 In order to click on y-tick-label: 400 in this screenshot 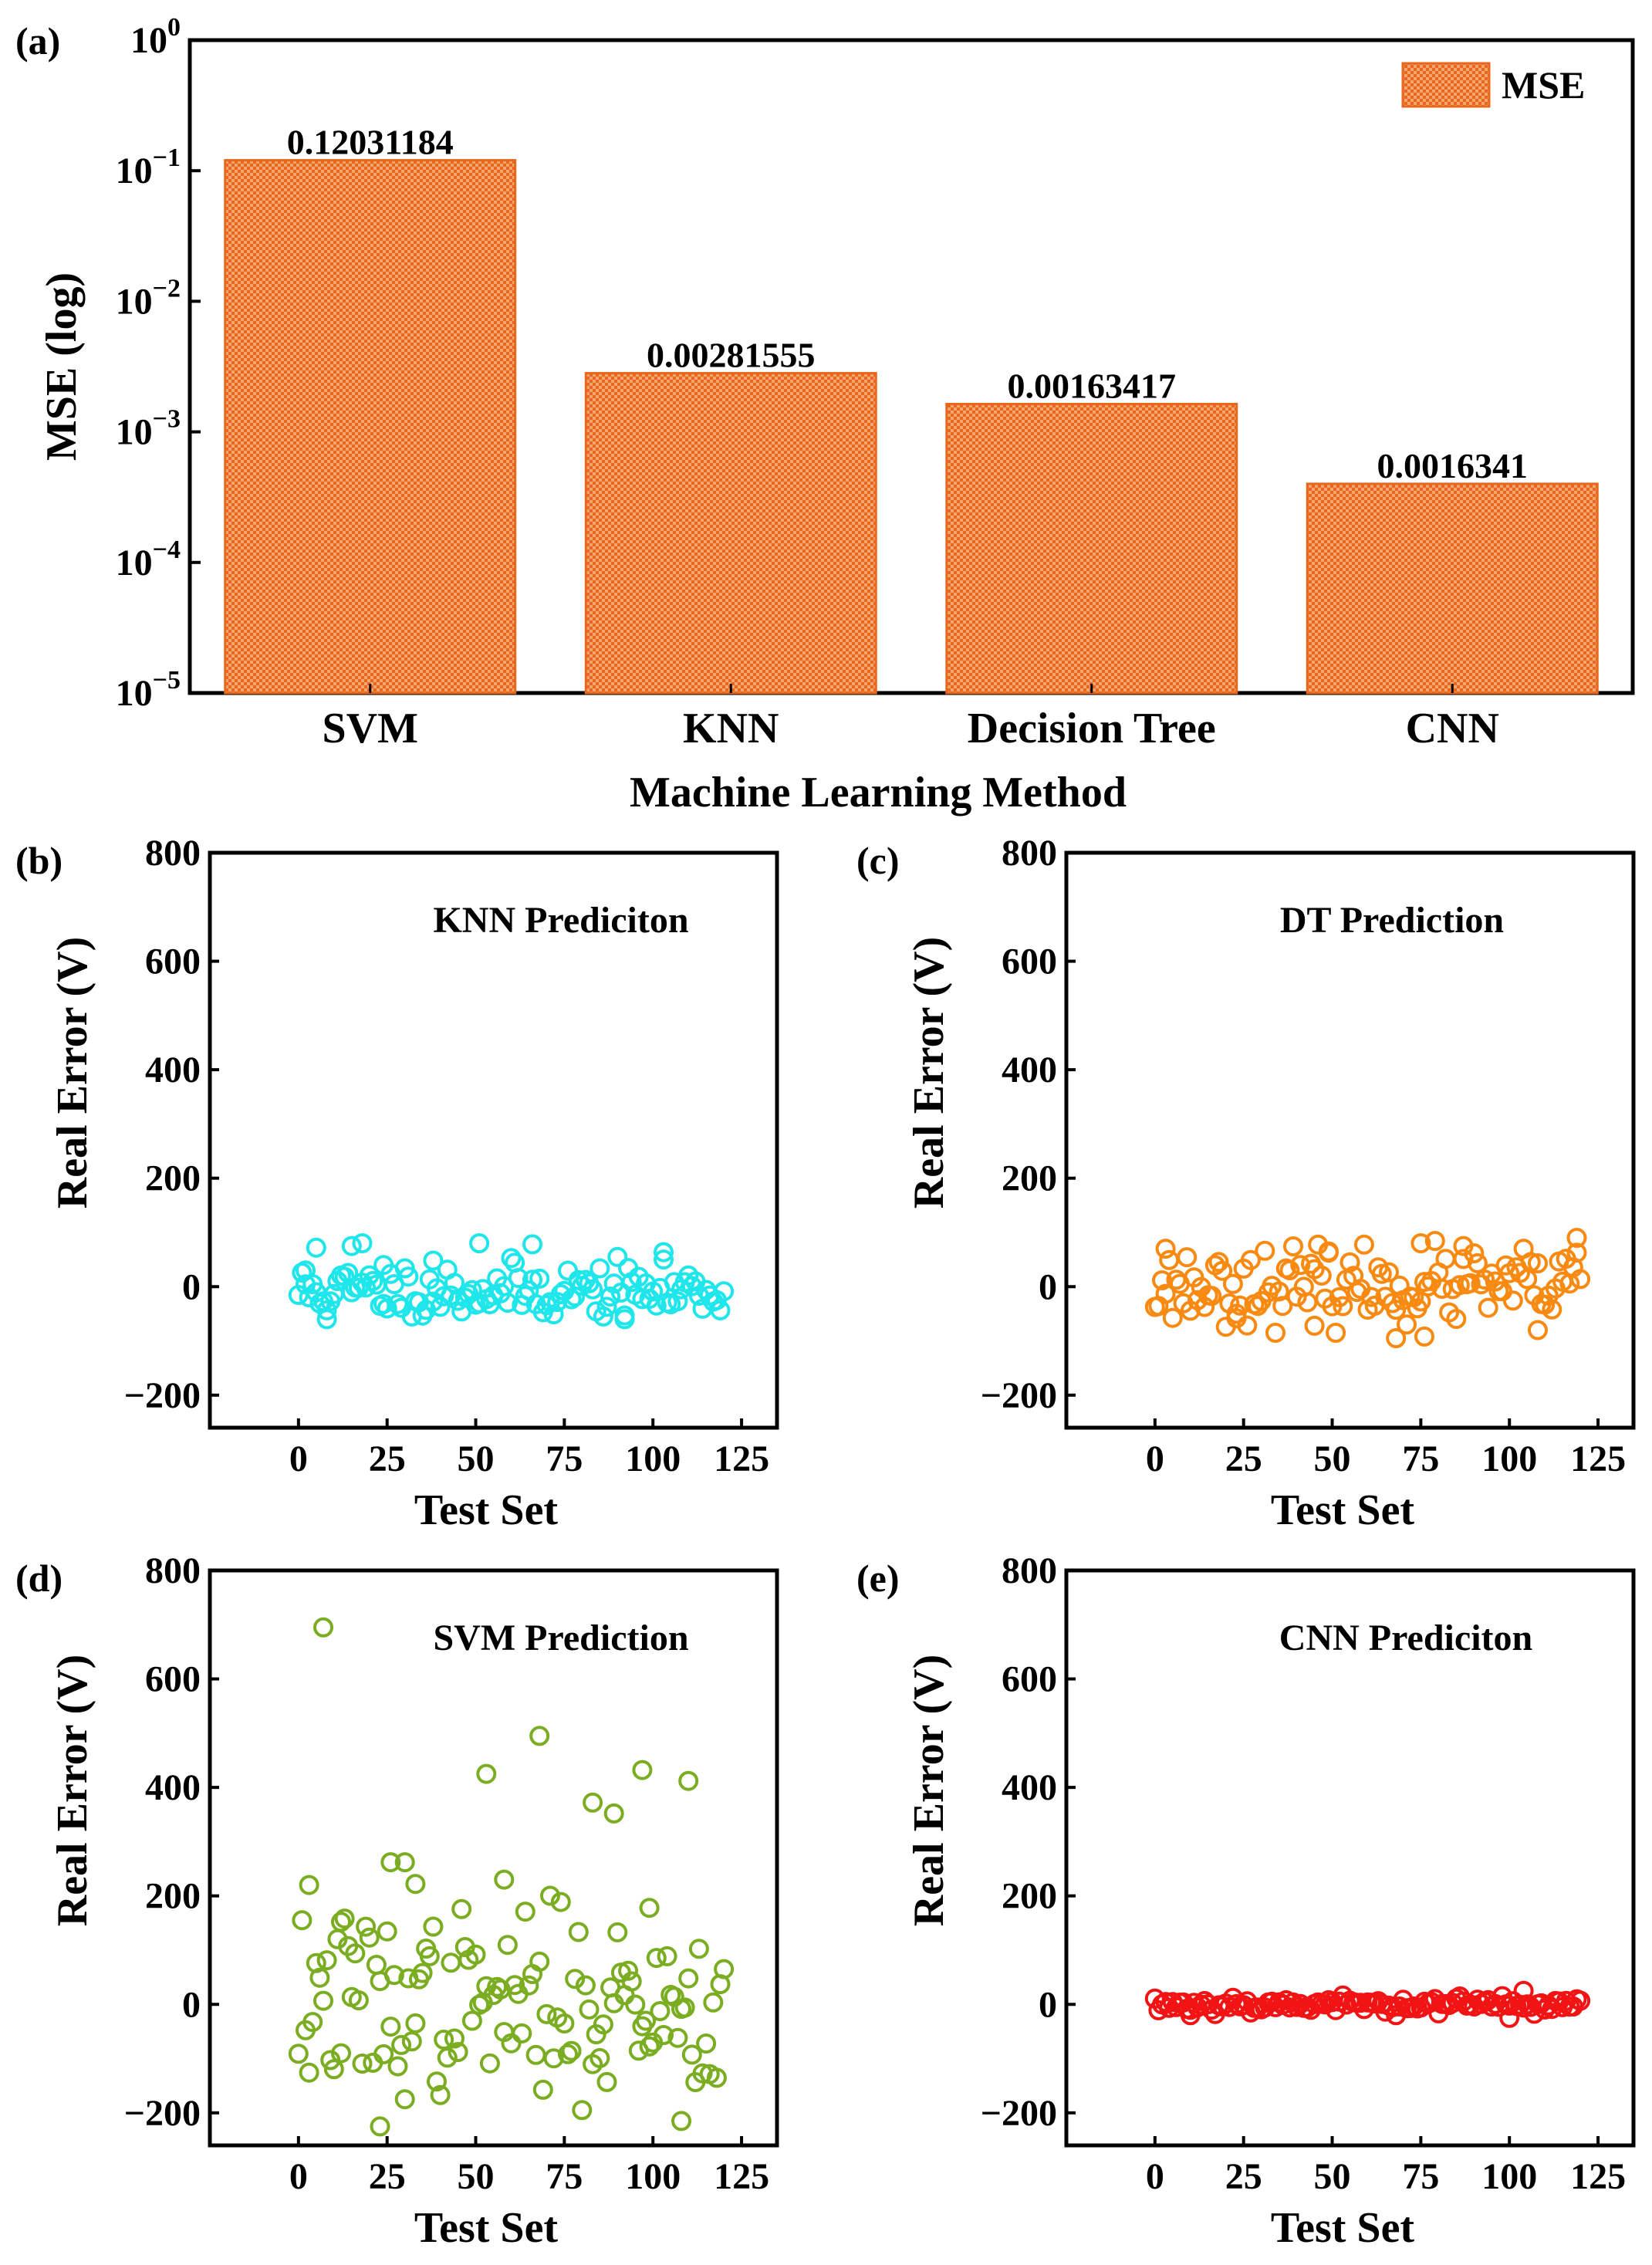, I will do `click(1029, 1070)`.